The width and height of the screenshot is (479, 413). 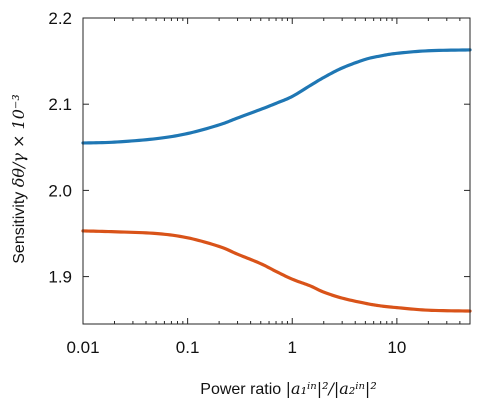 I want to click on x-axis-label: Power ratio |a₁ⁱⁿ|²/|a₂ⁱⁿ|², so click(x=288, y=388).